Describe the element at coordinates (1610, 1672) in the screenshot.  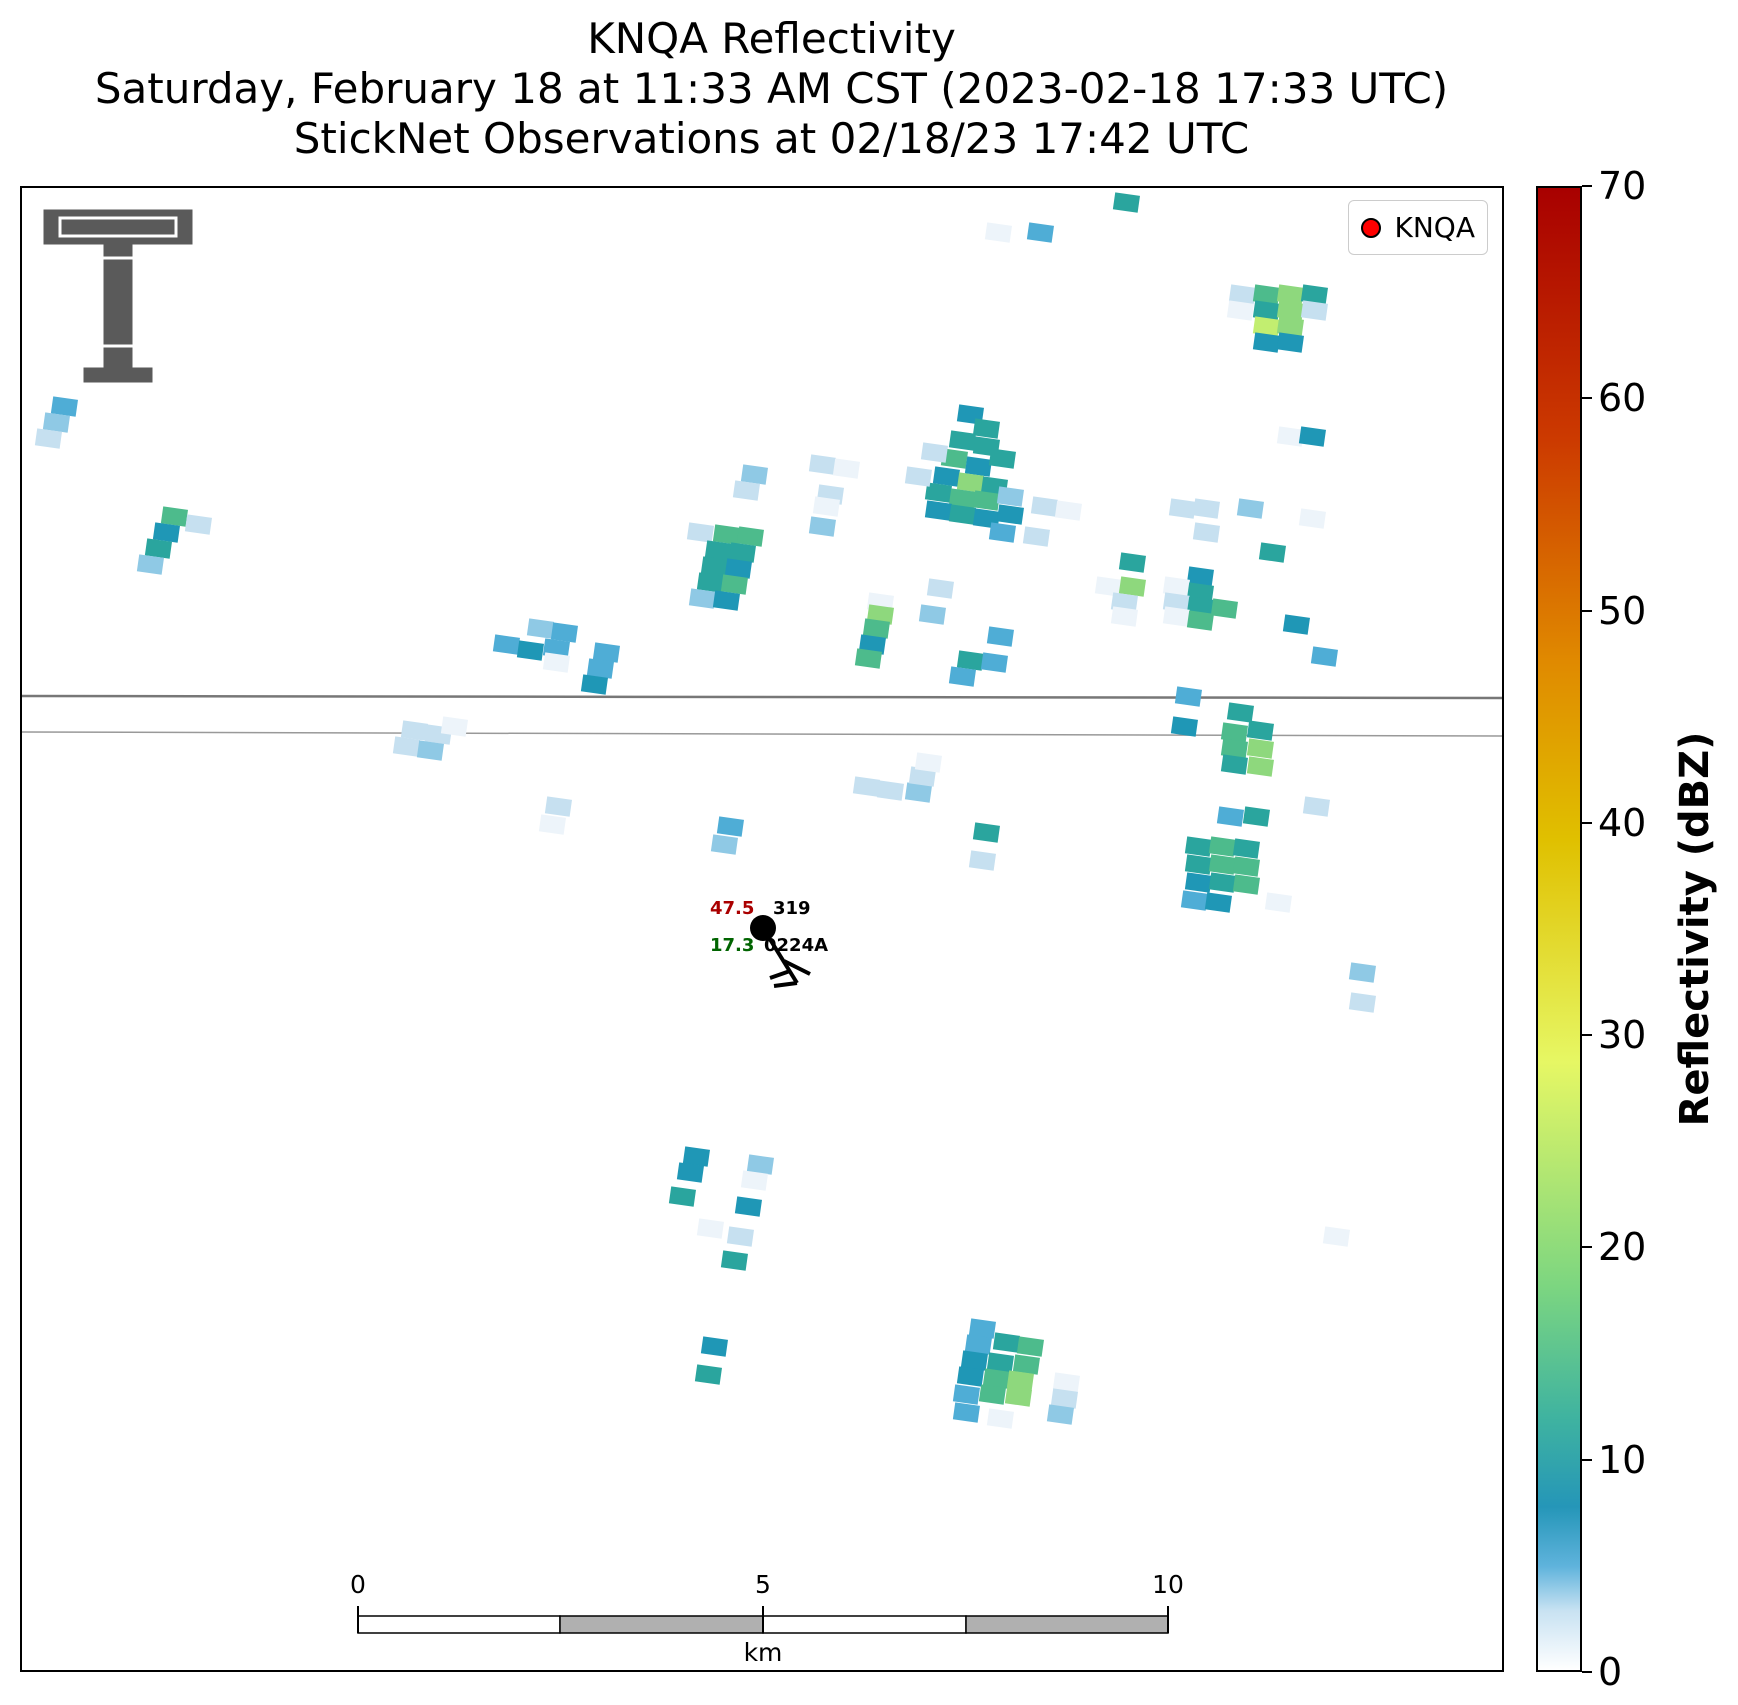
I see `colorbar-tick-label: 0` at that location.